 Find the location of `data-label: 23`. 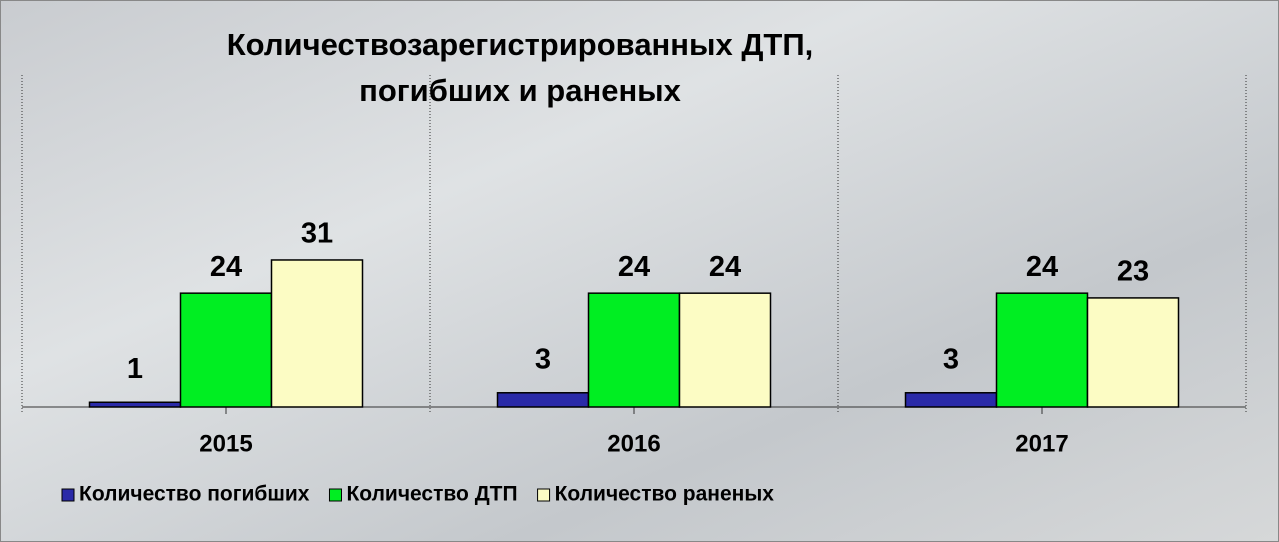

data-label: 23 is located at coordinates (1133, 272).